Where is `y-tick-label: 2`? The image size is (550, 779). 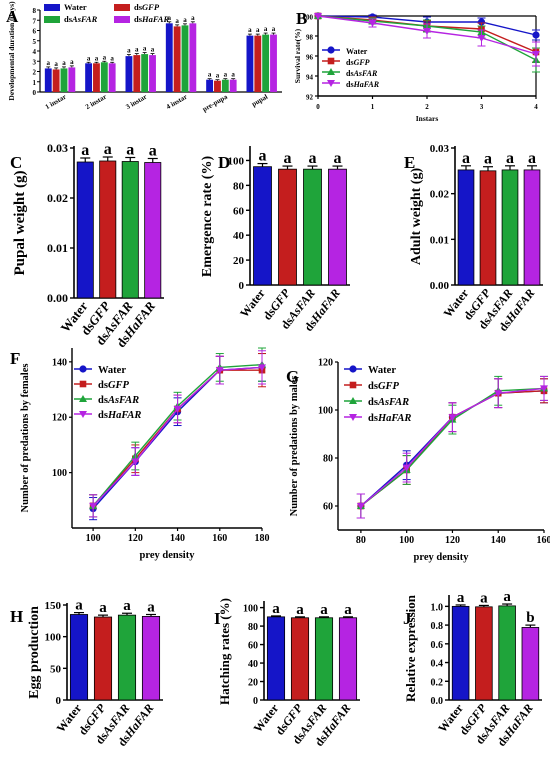
y-tick-label: 2 is located at coordinates (35, 73).